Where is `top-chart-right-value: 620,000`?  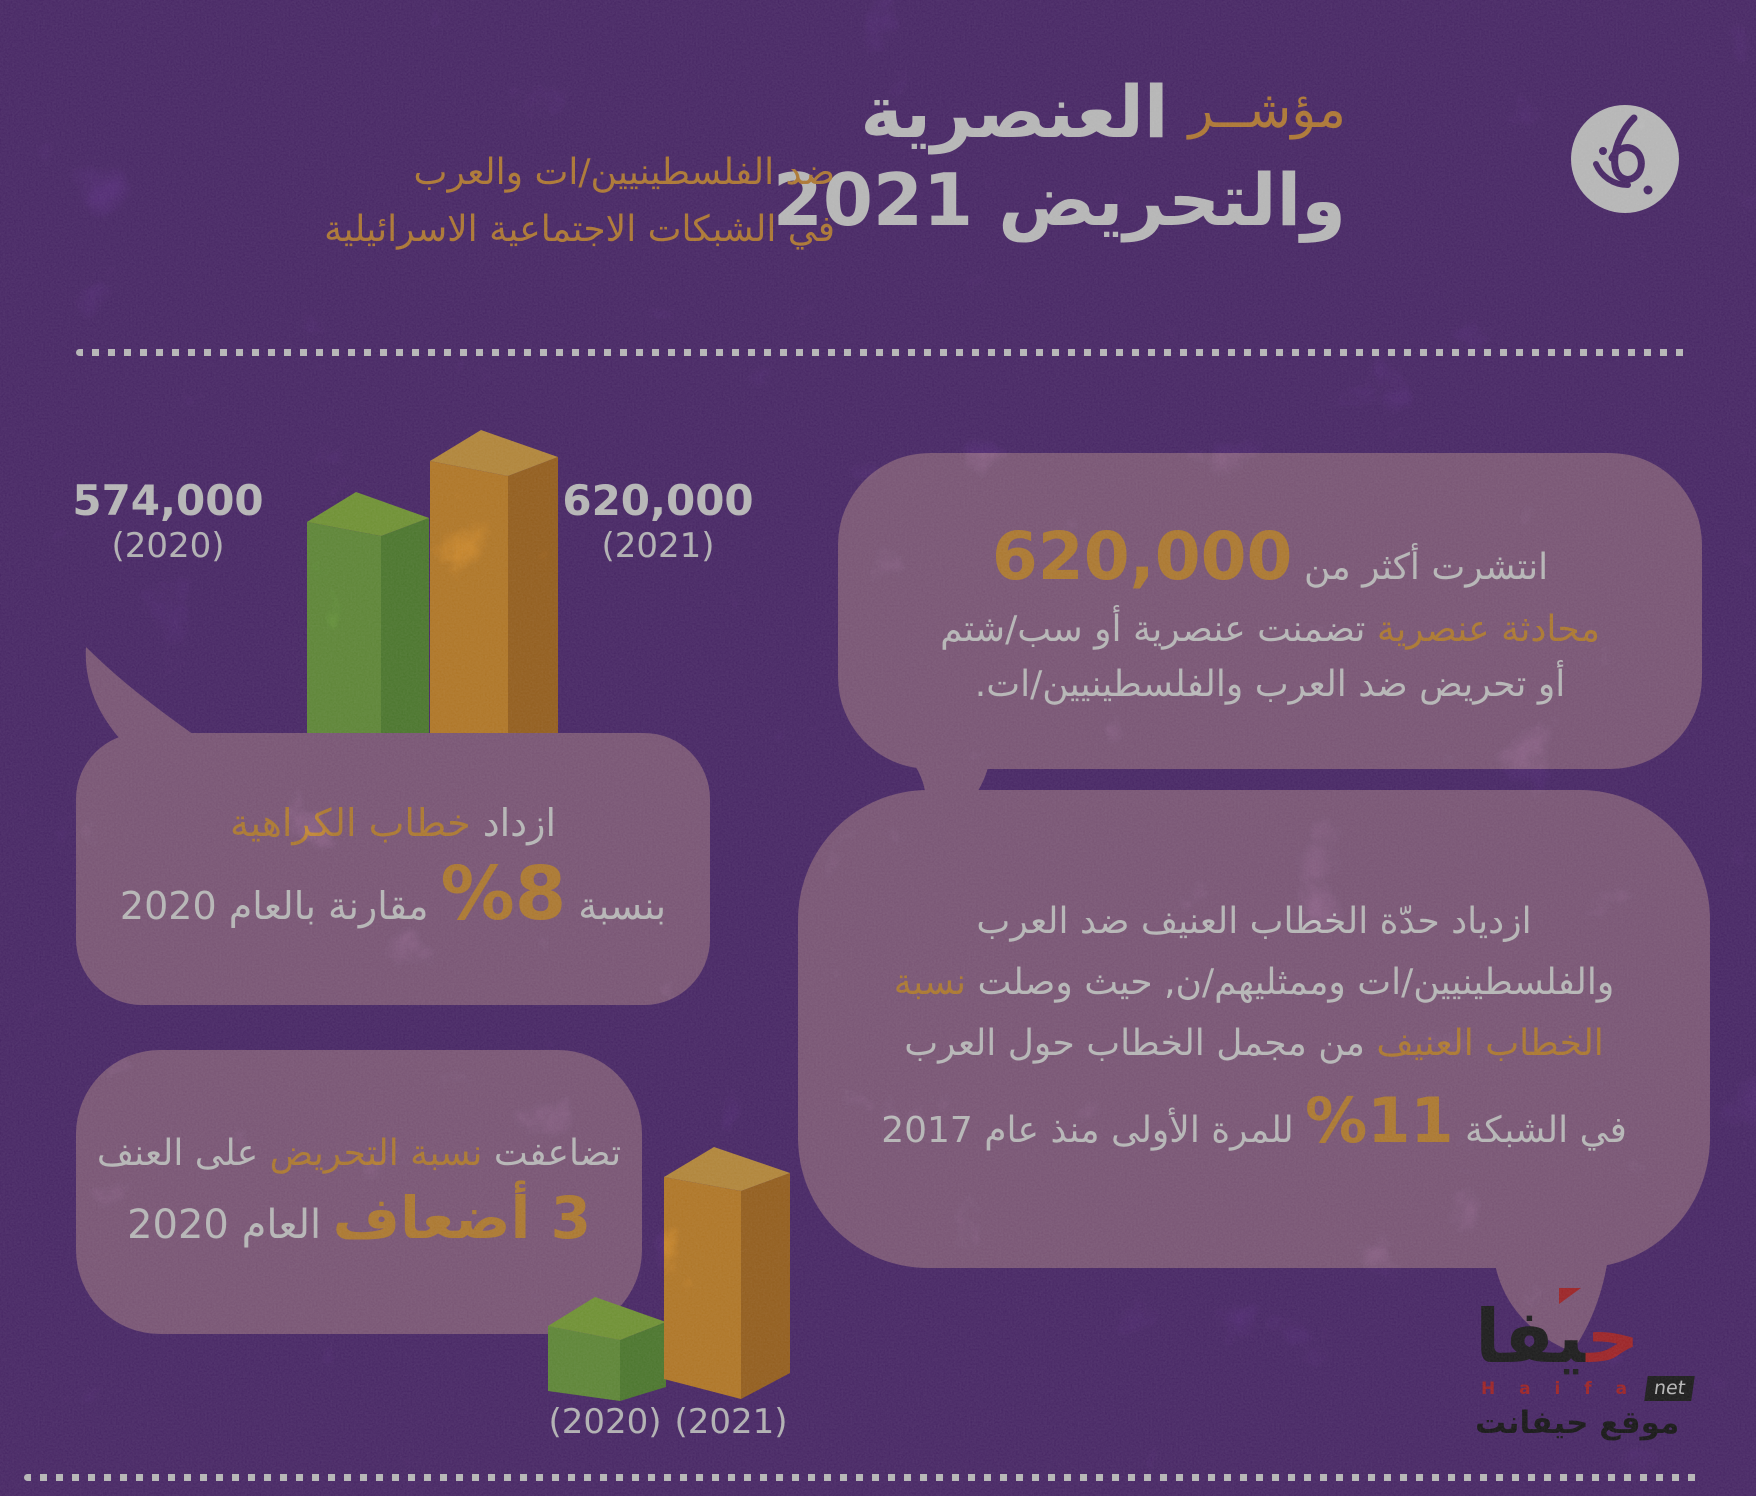
top-chart-right-value: 620,000 is located at coordinates (658, 500).